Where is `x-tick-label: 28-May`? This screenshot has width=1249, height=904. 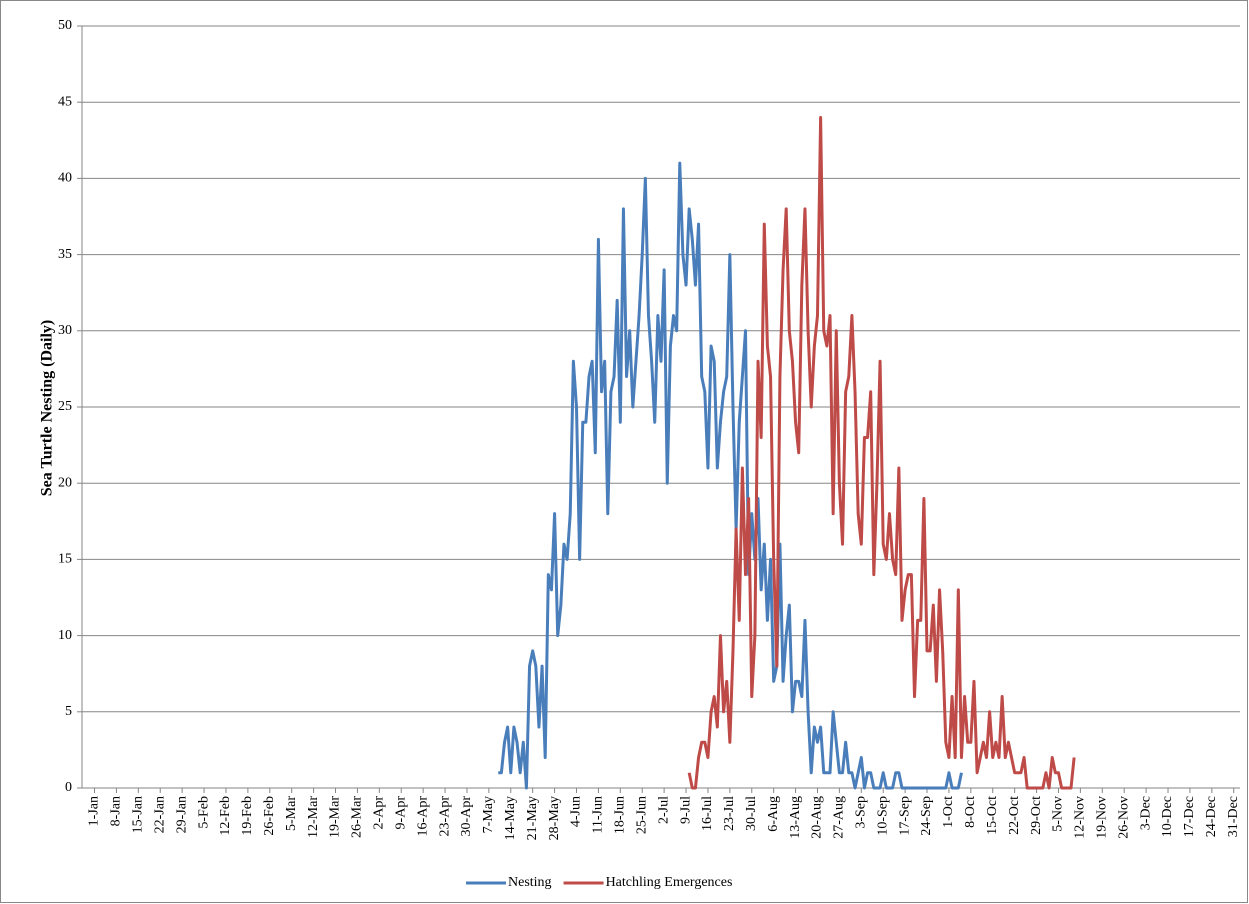 x-tick-label: 28-May is located at coordinates (554, 818).